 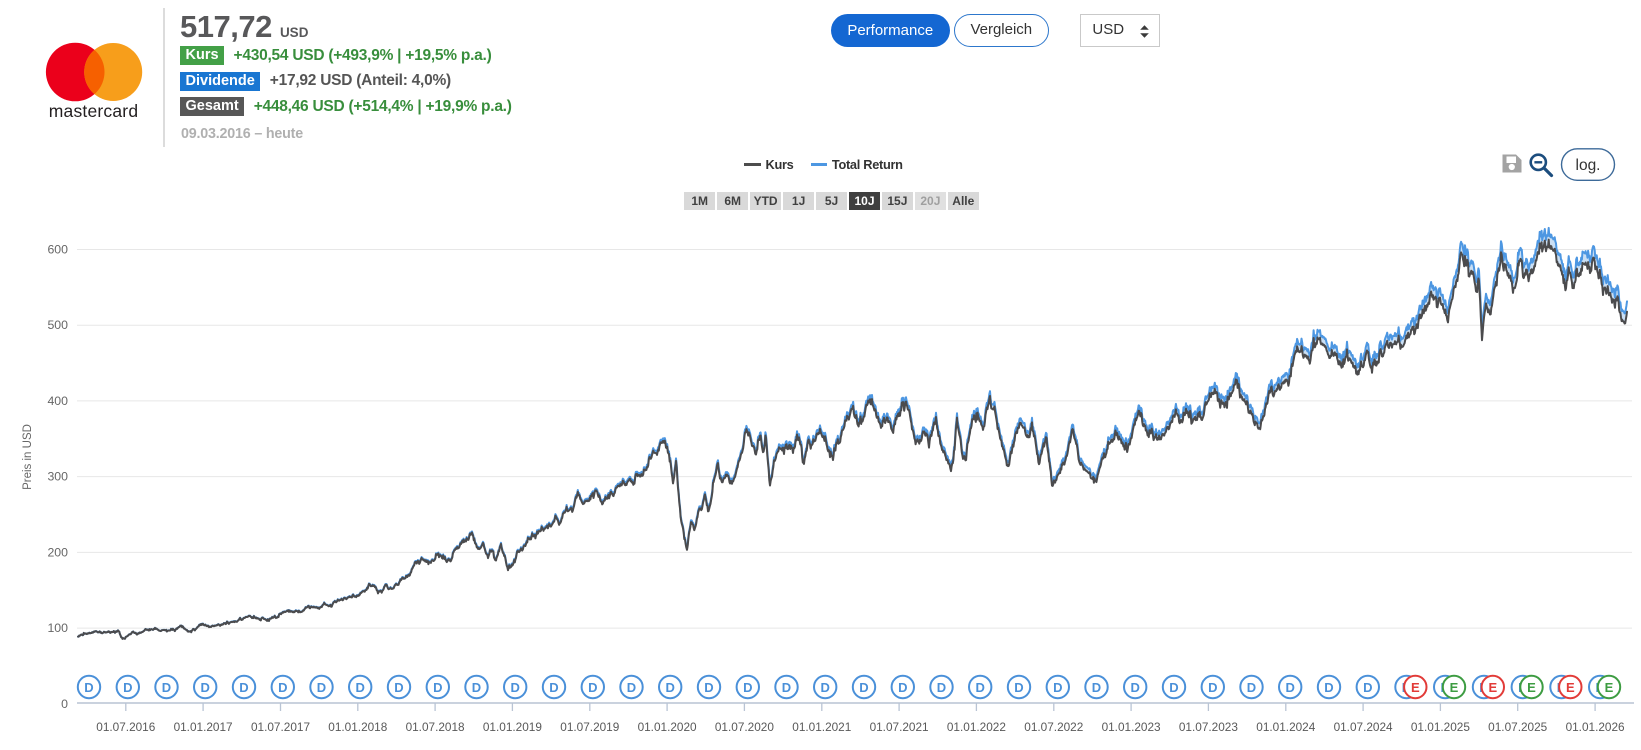 What do you see at coordinates (512, 727) in the screenshot?
I see `svg-text: 01.01.2019` at bounding box center [512, 727].